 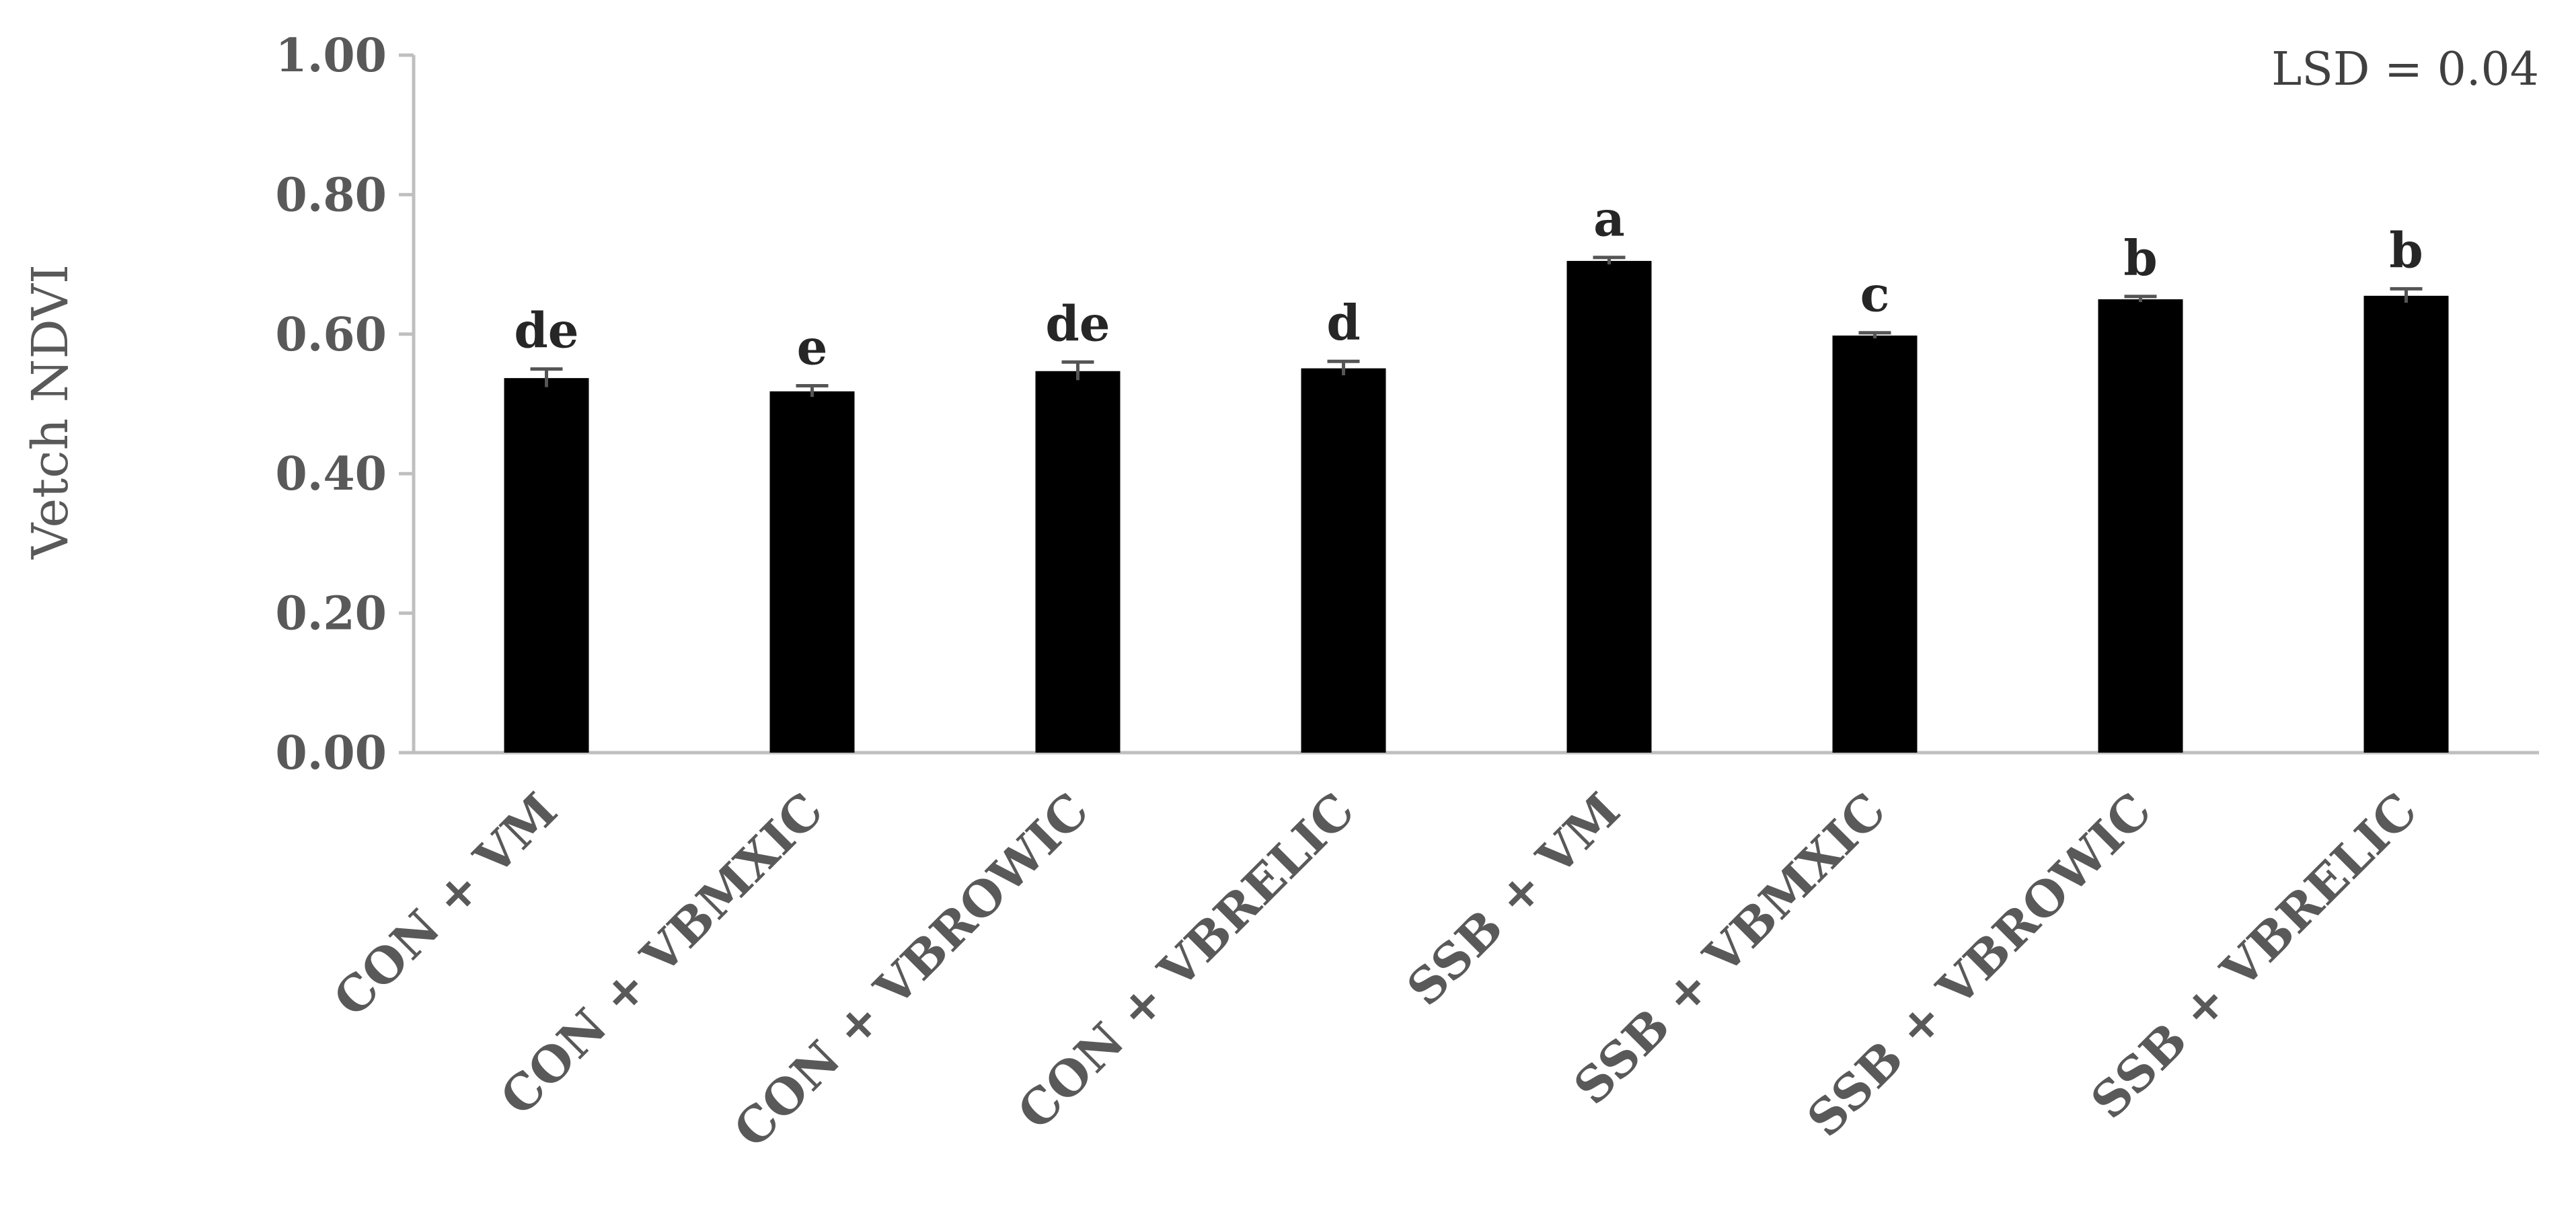 What do you see at coordinates (1476, 327) in the screenshot?
I see `error-bars` at bounding box center [1476, 327].